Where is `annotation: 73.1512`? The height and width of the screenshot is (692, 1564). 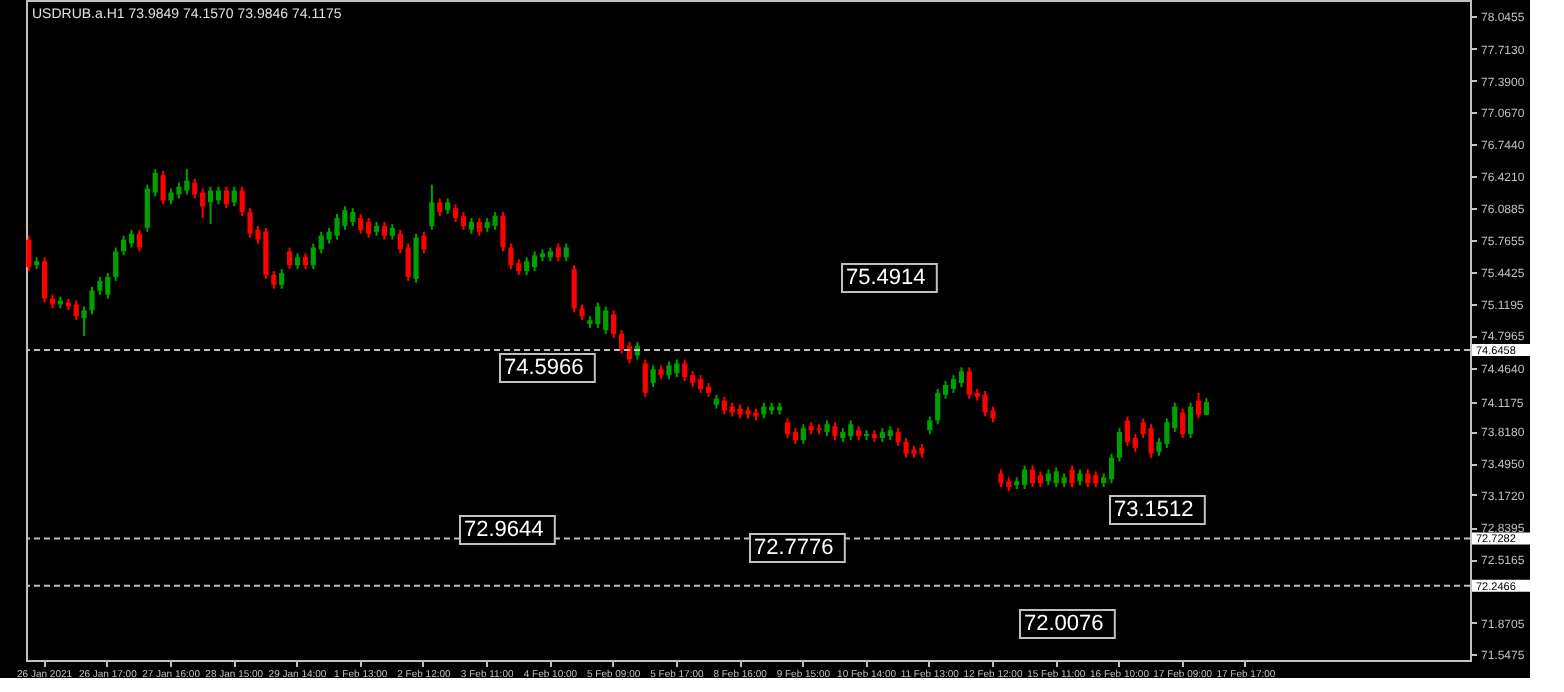
annotation: 73.1512 is located at coordinates (1154, 510).